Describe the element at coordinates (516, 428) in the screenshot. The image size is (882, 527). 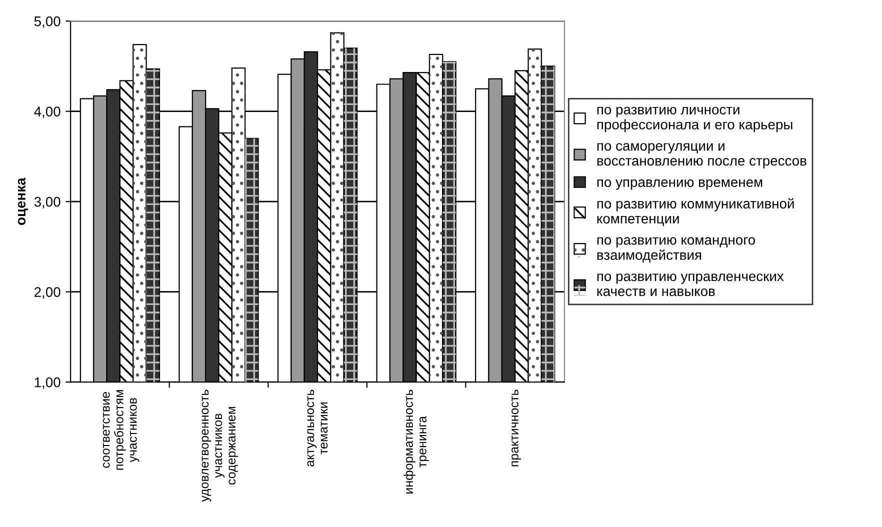
I see `x-tick-label: практичность` at that location.